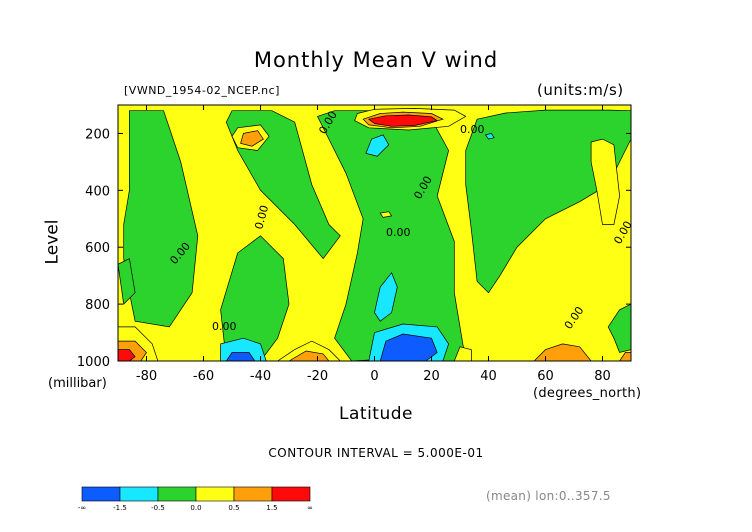 The width and height of the screenshot is (752, 532). I want to click on y-tick-label-3: 800, so click(97, 305).